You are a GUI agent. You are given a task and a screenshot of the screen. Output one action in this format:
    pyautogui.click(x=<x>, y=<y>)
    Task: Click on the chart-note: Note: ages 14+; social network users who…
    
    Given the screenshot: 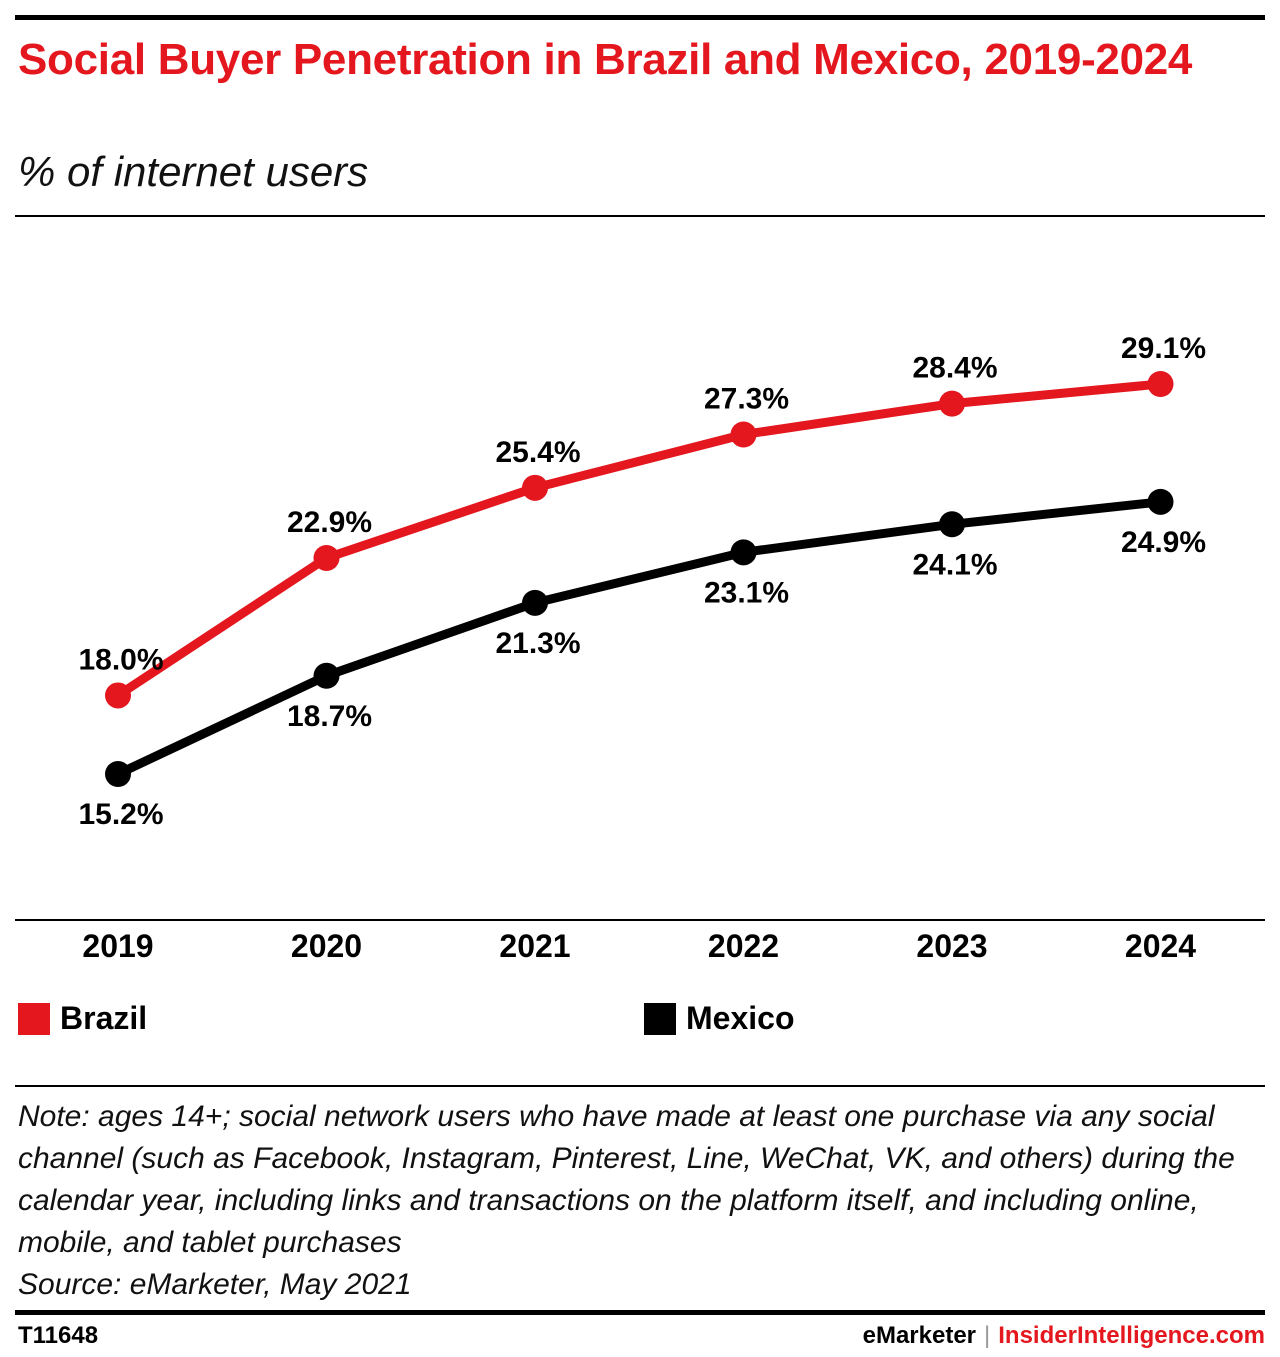 What is the action you would take?
    pyautogui.click(x=638, y=1201)
    